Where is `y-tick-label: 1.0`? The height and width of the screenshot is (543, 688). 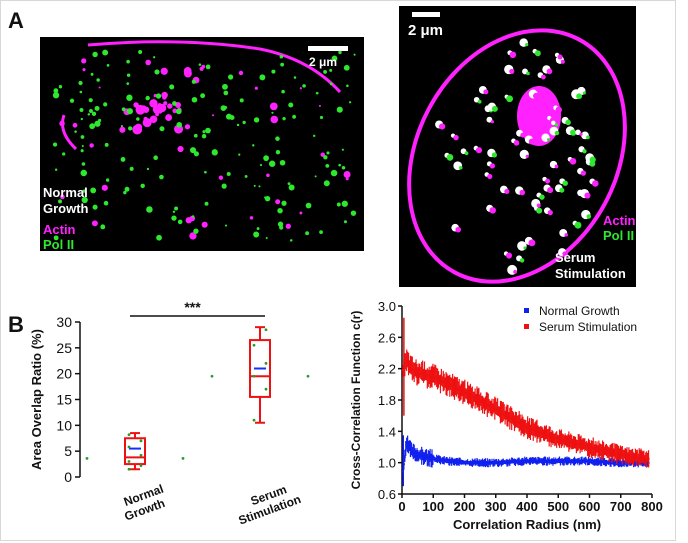
y-tick-label: 1.0 is located at coordinates (387, 463).